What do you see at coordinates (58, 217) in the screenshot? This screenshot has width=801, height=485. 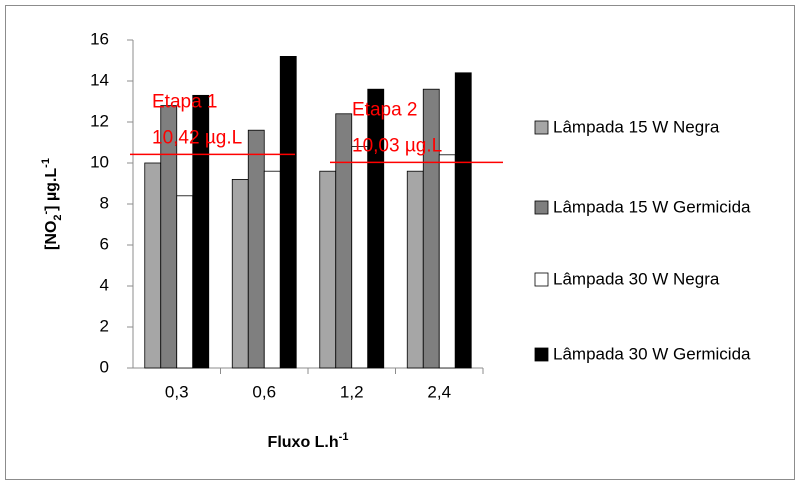 I see `y-axis-title-part: 2` at bounding box center [58, 217].